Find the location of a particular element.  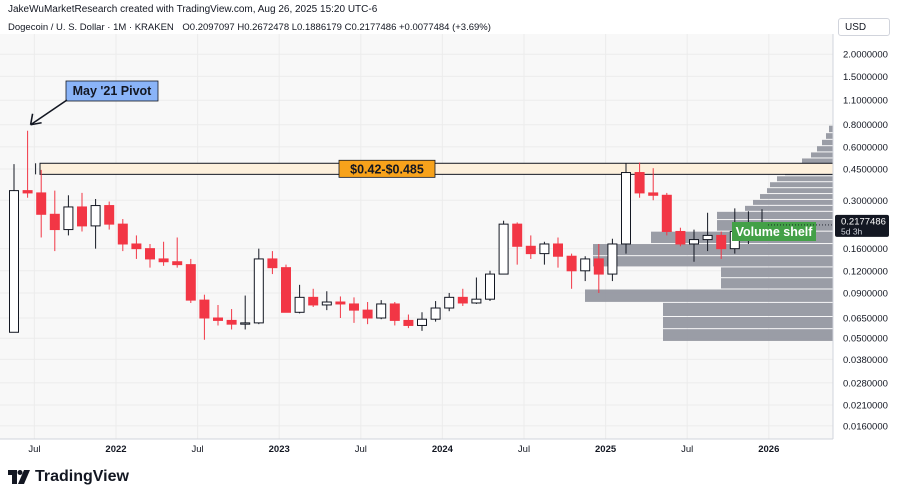

time-tick-label: 2022 is located at coordinates (115, 449).